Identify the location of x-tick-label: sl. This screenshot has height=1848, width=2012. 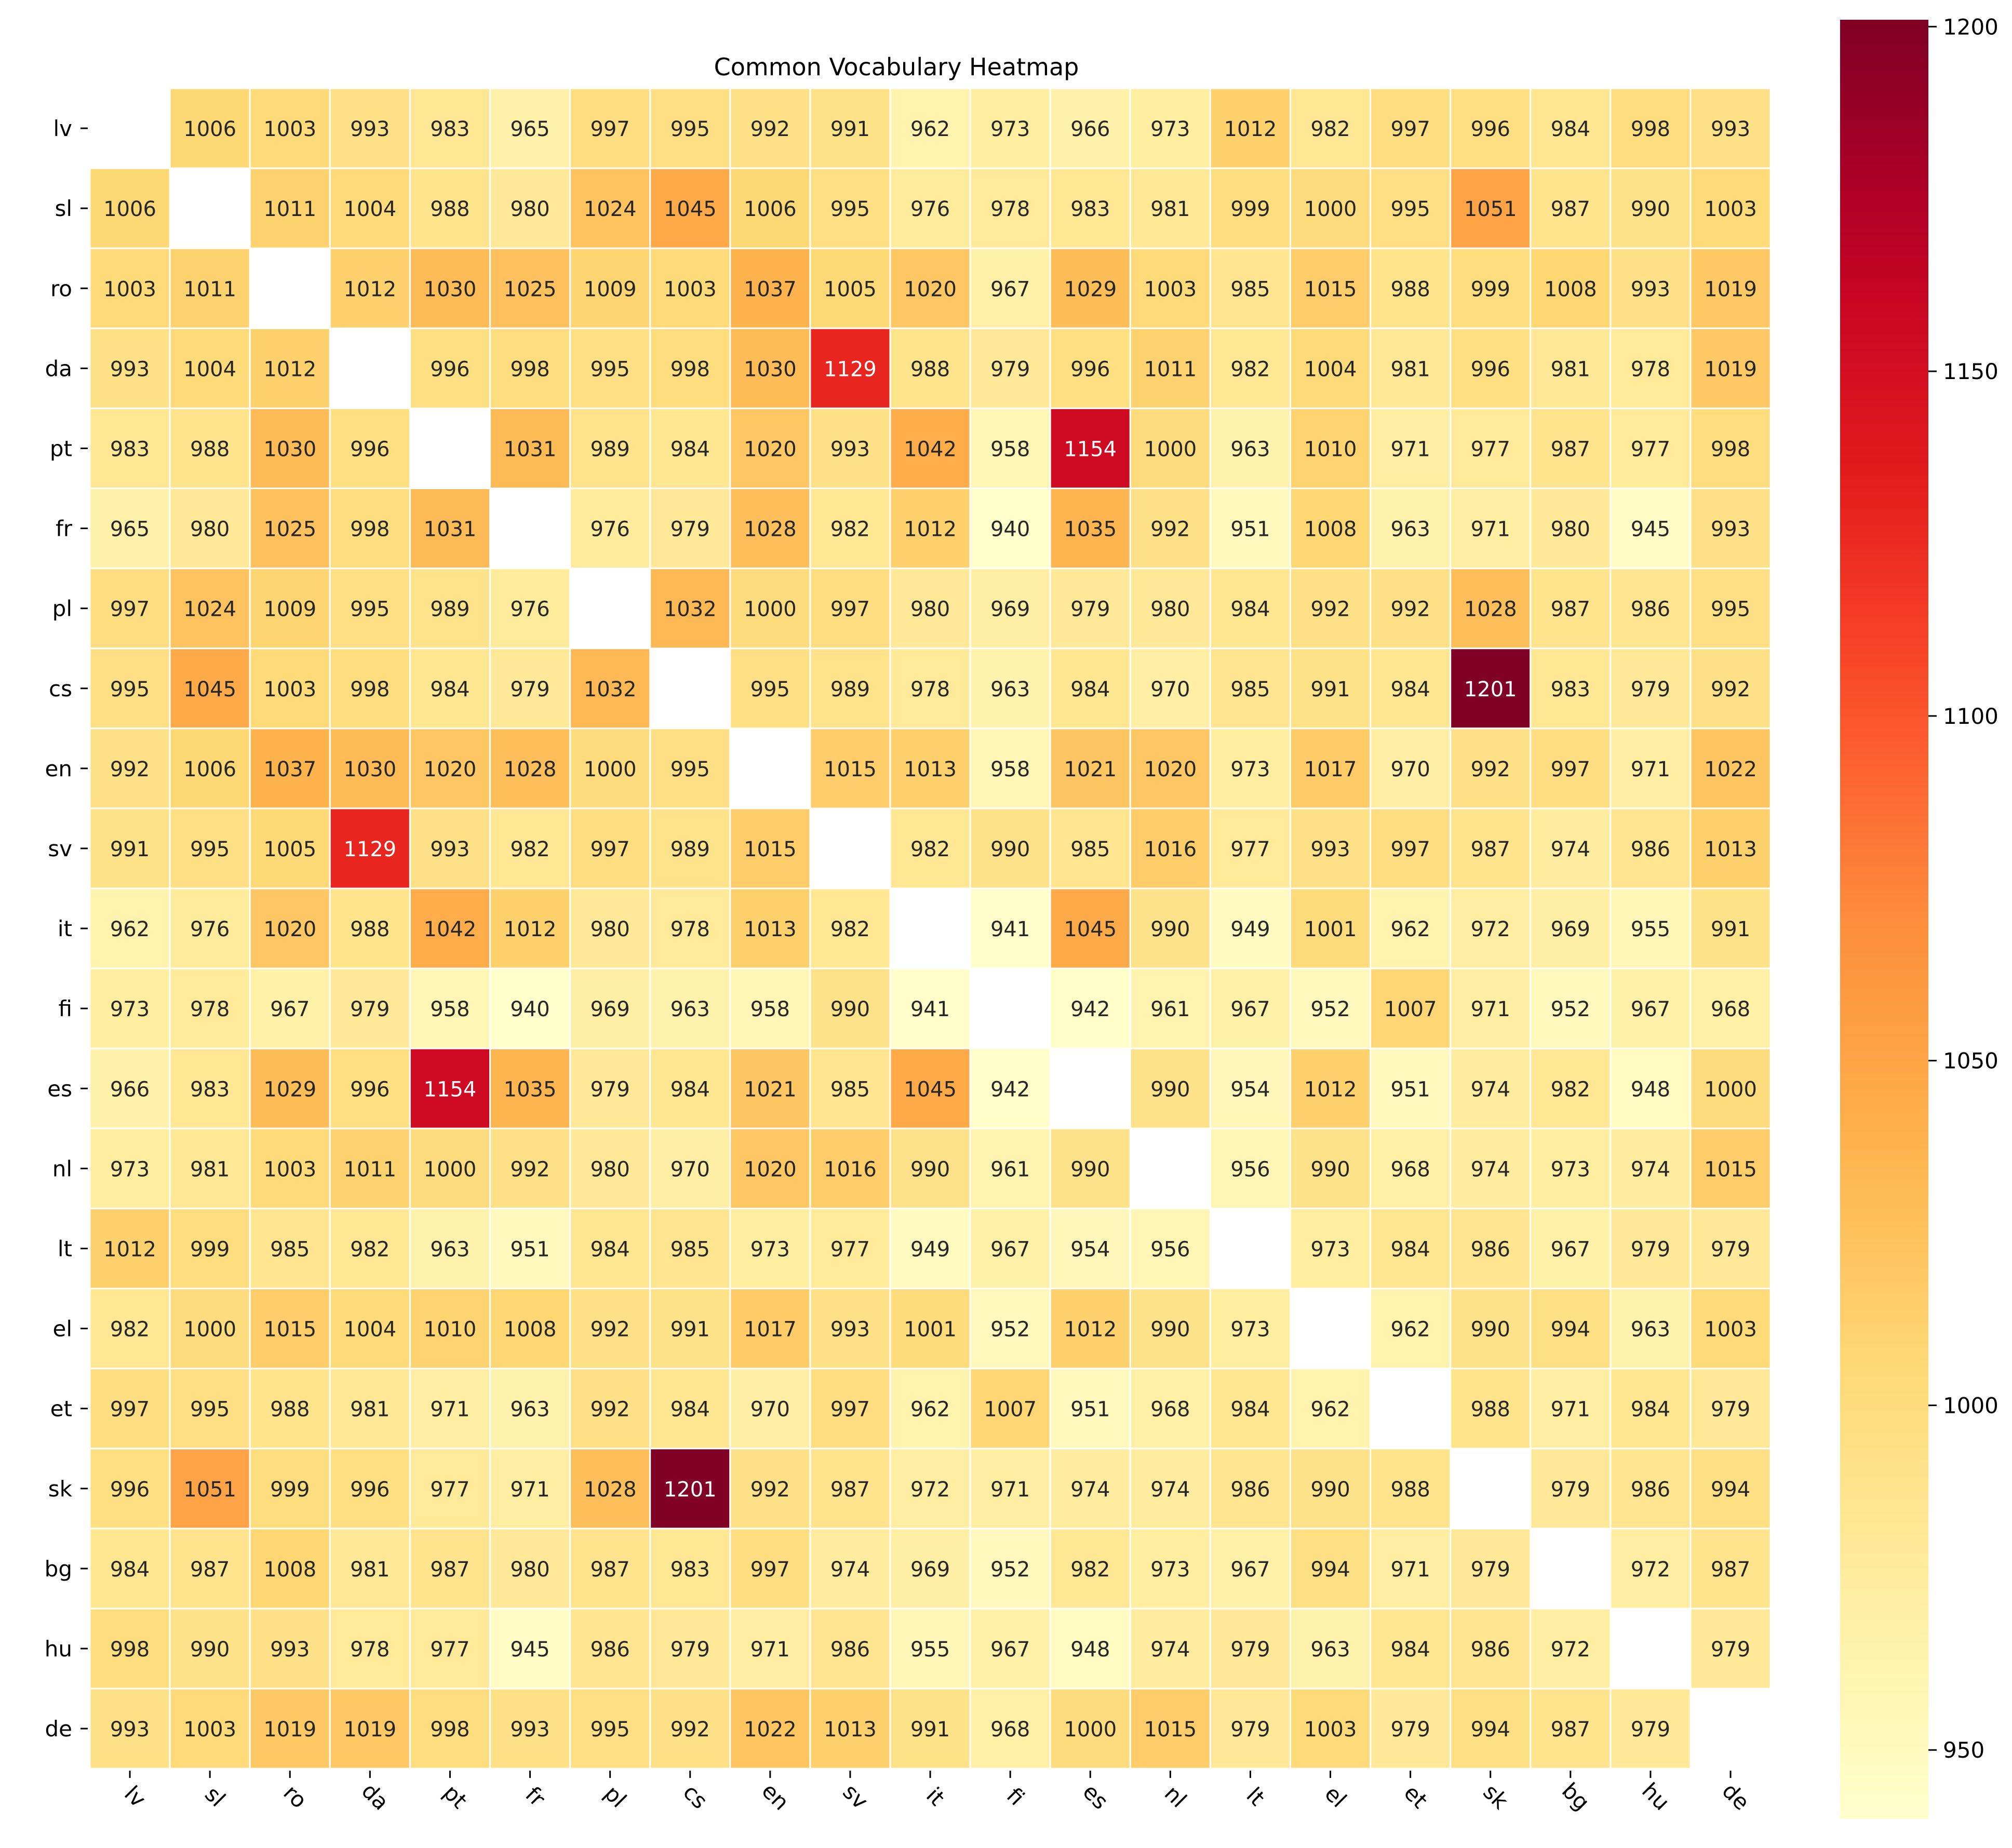
(215, 1797).